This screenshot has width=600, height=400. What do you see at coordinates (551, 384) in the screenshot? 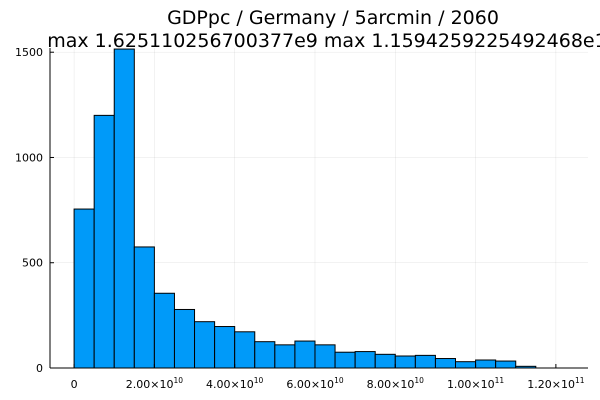
I see `x-tick-mantissa: 1.20×10` at bounding box center [551, 384].